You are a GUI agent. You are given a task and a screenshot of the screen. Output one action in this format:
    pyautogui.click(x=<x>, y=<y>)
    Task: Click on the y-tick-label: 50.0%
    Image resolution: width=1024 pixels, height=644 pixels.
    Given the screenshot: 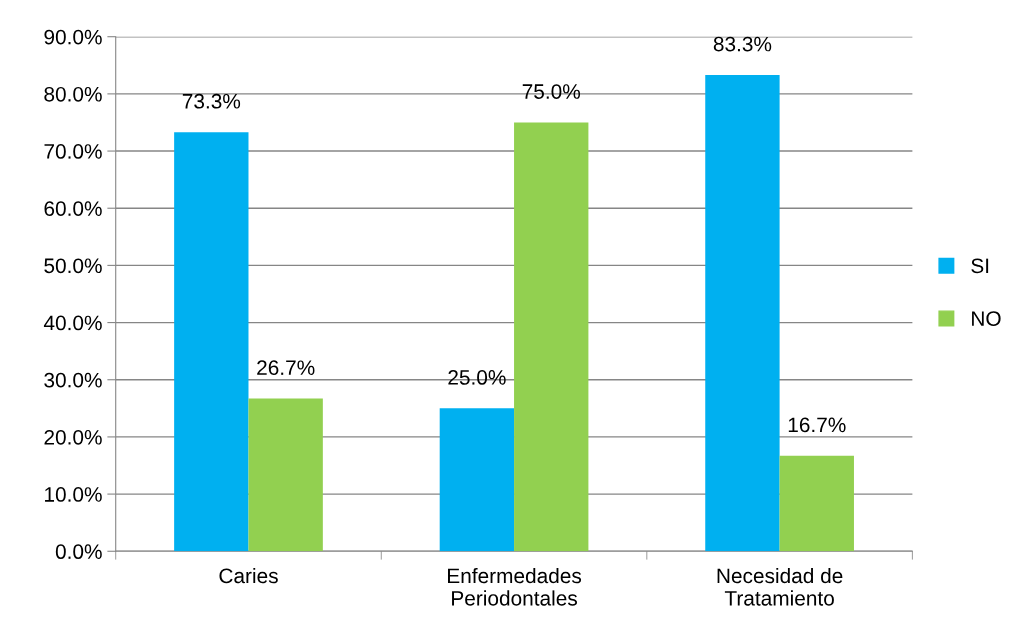 What is the action you would take?
    pyautogui.click(x=73, y=266)
    